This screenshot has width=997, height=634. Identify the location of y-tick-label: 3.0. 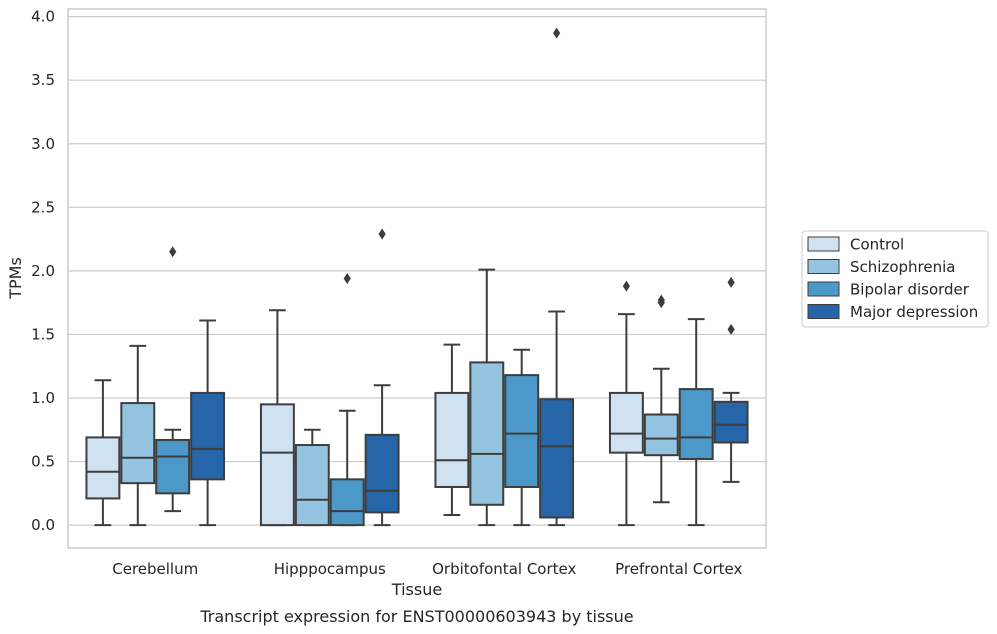
(43, 144).